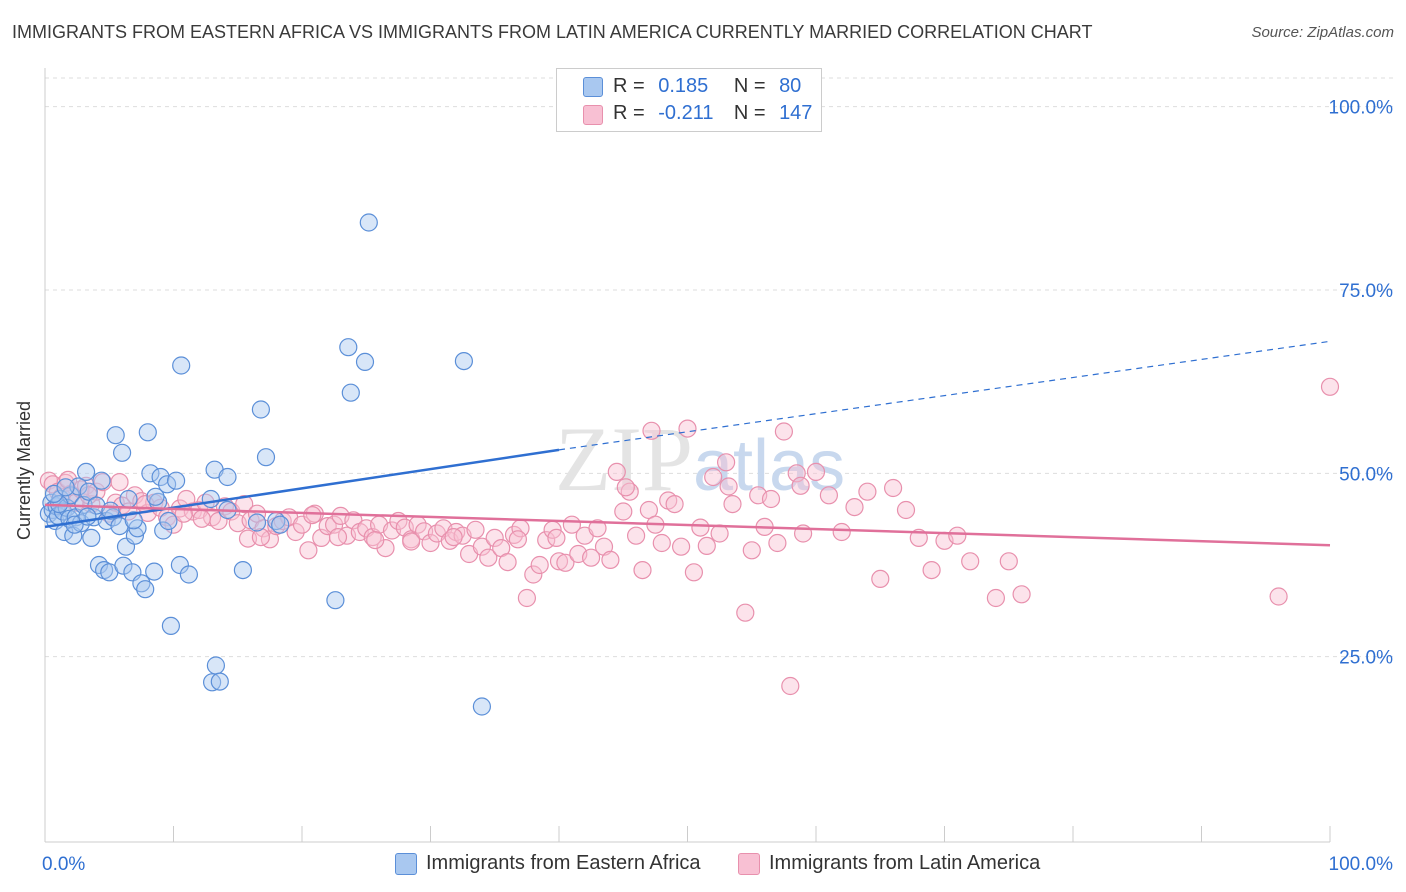  Describe the element at coordinates (687, 525) in the screenshot. I see `trend-line-latin-america` at that location.